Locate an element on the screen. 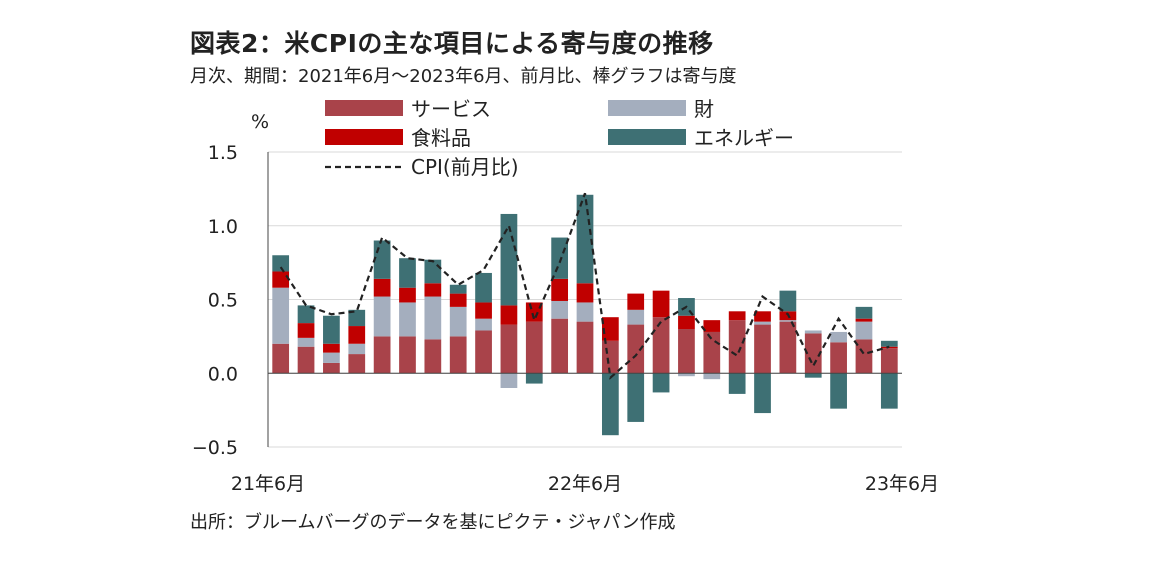 This screenshot has width=1152, height=580. x-tick-label: 21年6月 is located at coordinates (268, 484).